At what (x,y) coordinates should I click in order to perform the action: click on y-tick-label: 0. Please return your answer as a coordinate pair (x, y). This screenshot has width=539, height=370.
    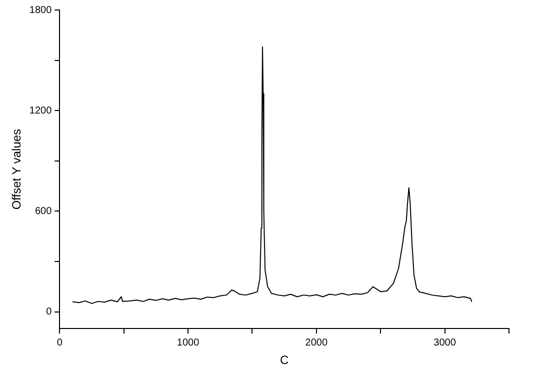
    Looking at the image, I should click on (49, 312).